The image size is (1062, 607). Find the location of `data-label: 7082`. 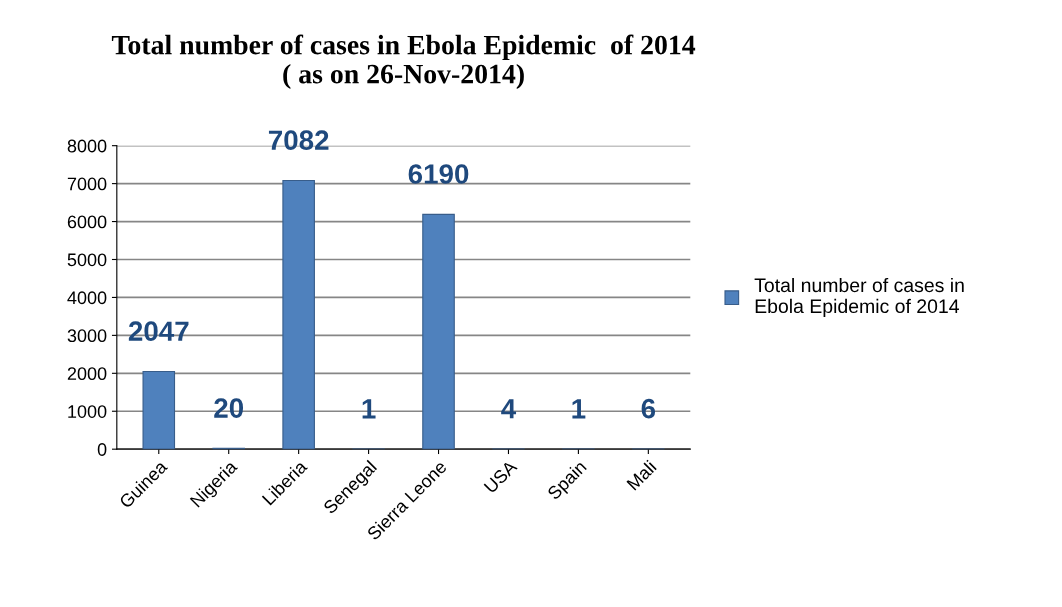

data-label: 7082 is located at coordinates (298, 140).